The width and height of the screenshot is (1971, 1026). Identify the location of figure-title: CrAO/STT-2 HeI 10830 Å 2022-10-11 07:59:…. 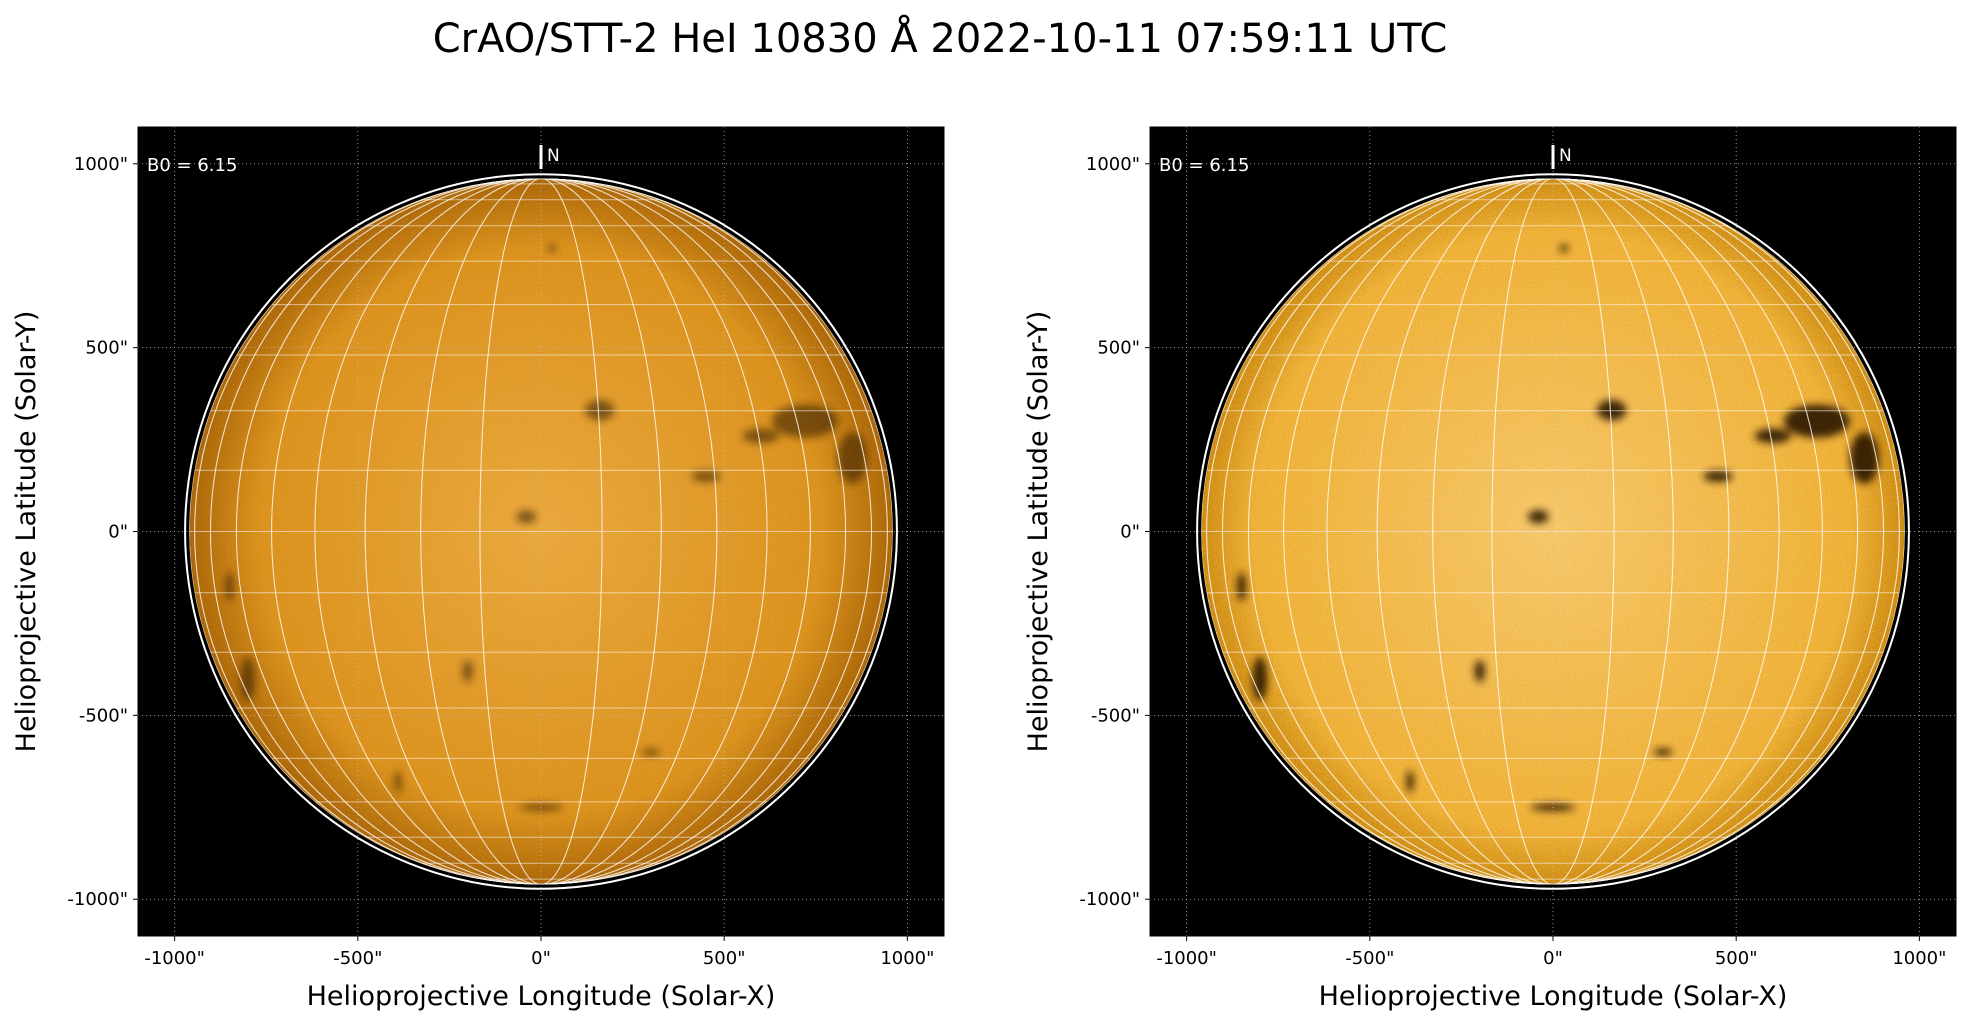
(940, 38).